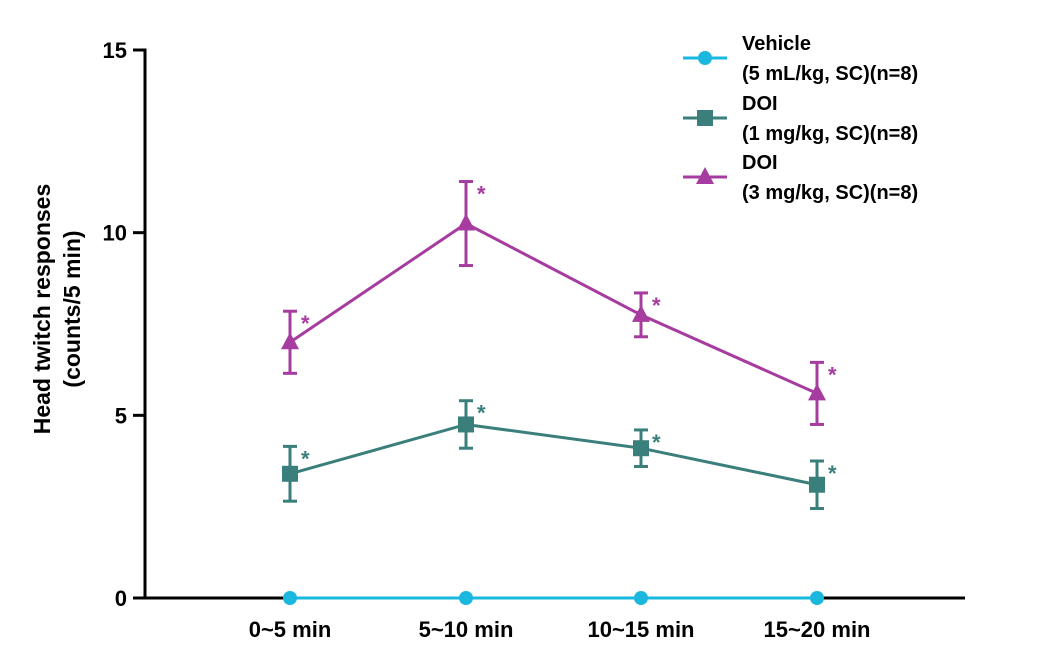 The width and height of the screenshot is (1050, 665). I want to click on y-tick-label-15: 15, so click(115, 50).